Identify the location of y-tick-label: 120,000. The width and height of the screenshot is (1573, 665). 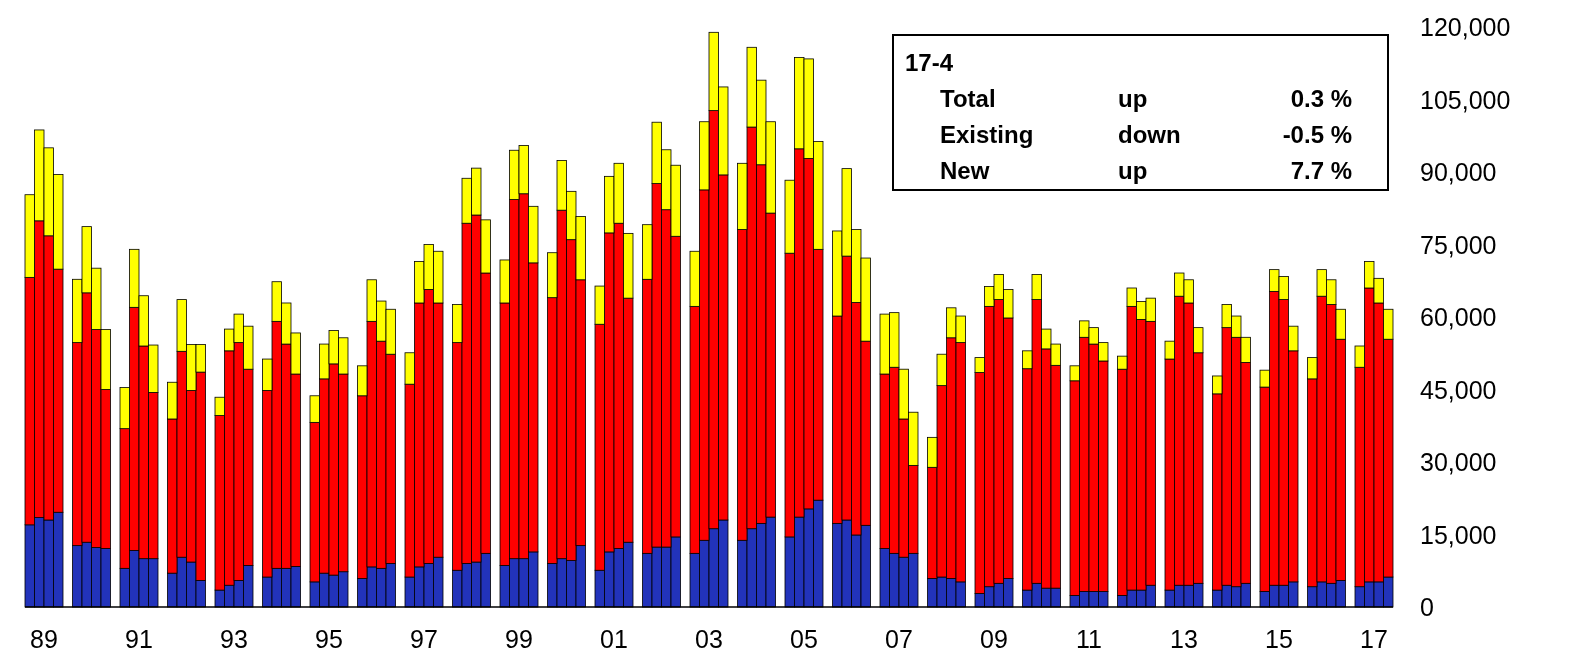
(1465, 27).